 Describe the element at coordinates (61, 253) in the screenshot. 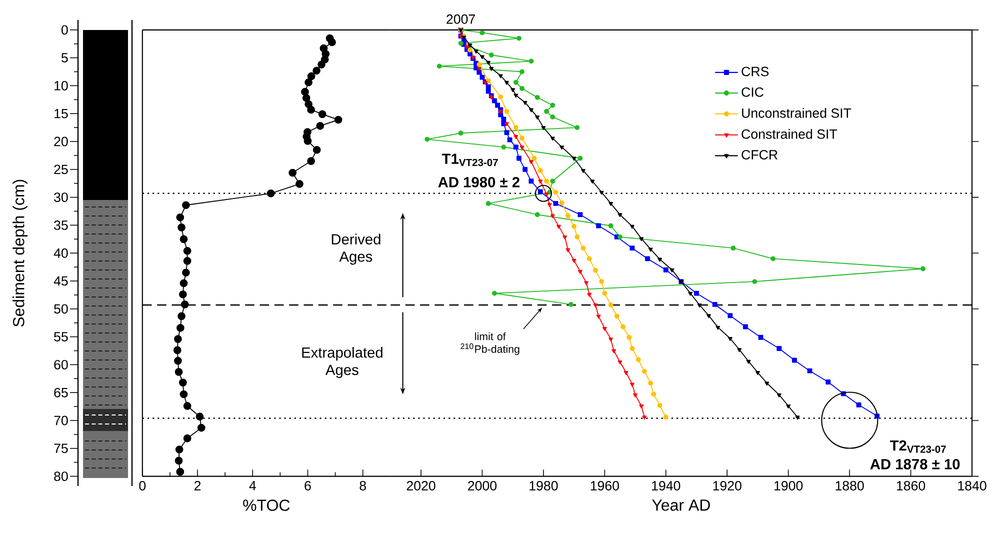

I see `y-tick-label: 40` at that location.